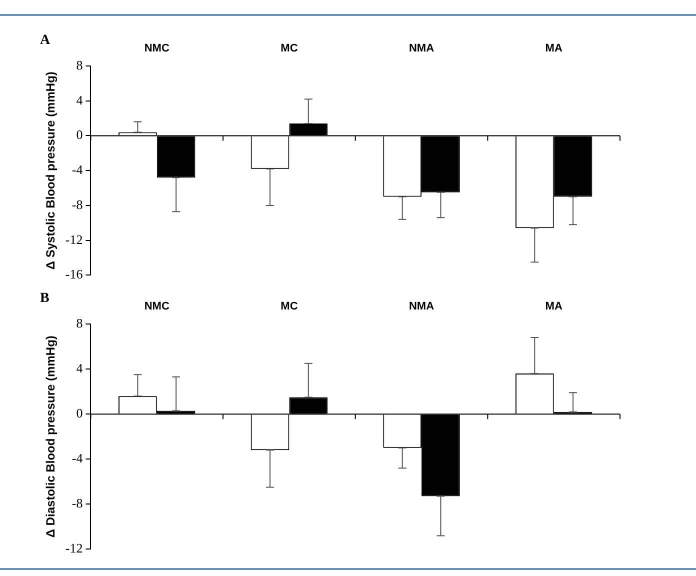 This screenshot has height=576, width=696. I want to click on y-axis-title: Δ Diastolic Blood pressure (mmHg), so click(51, 437).